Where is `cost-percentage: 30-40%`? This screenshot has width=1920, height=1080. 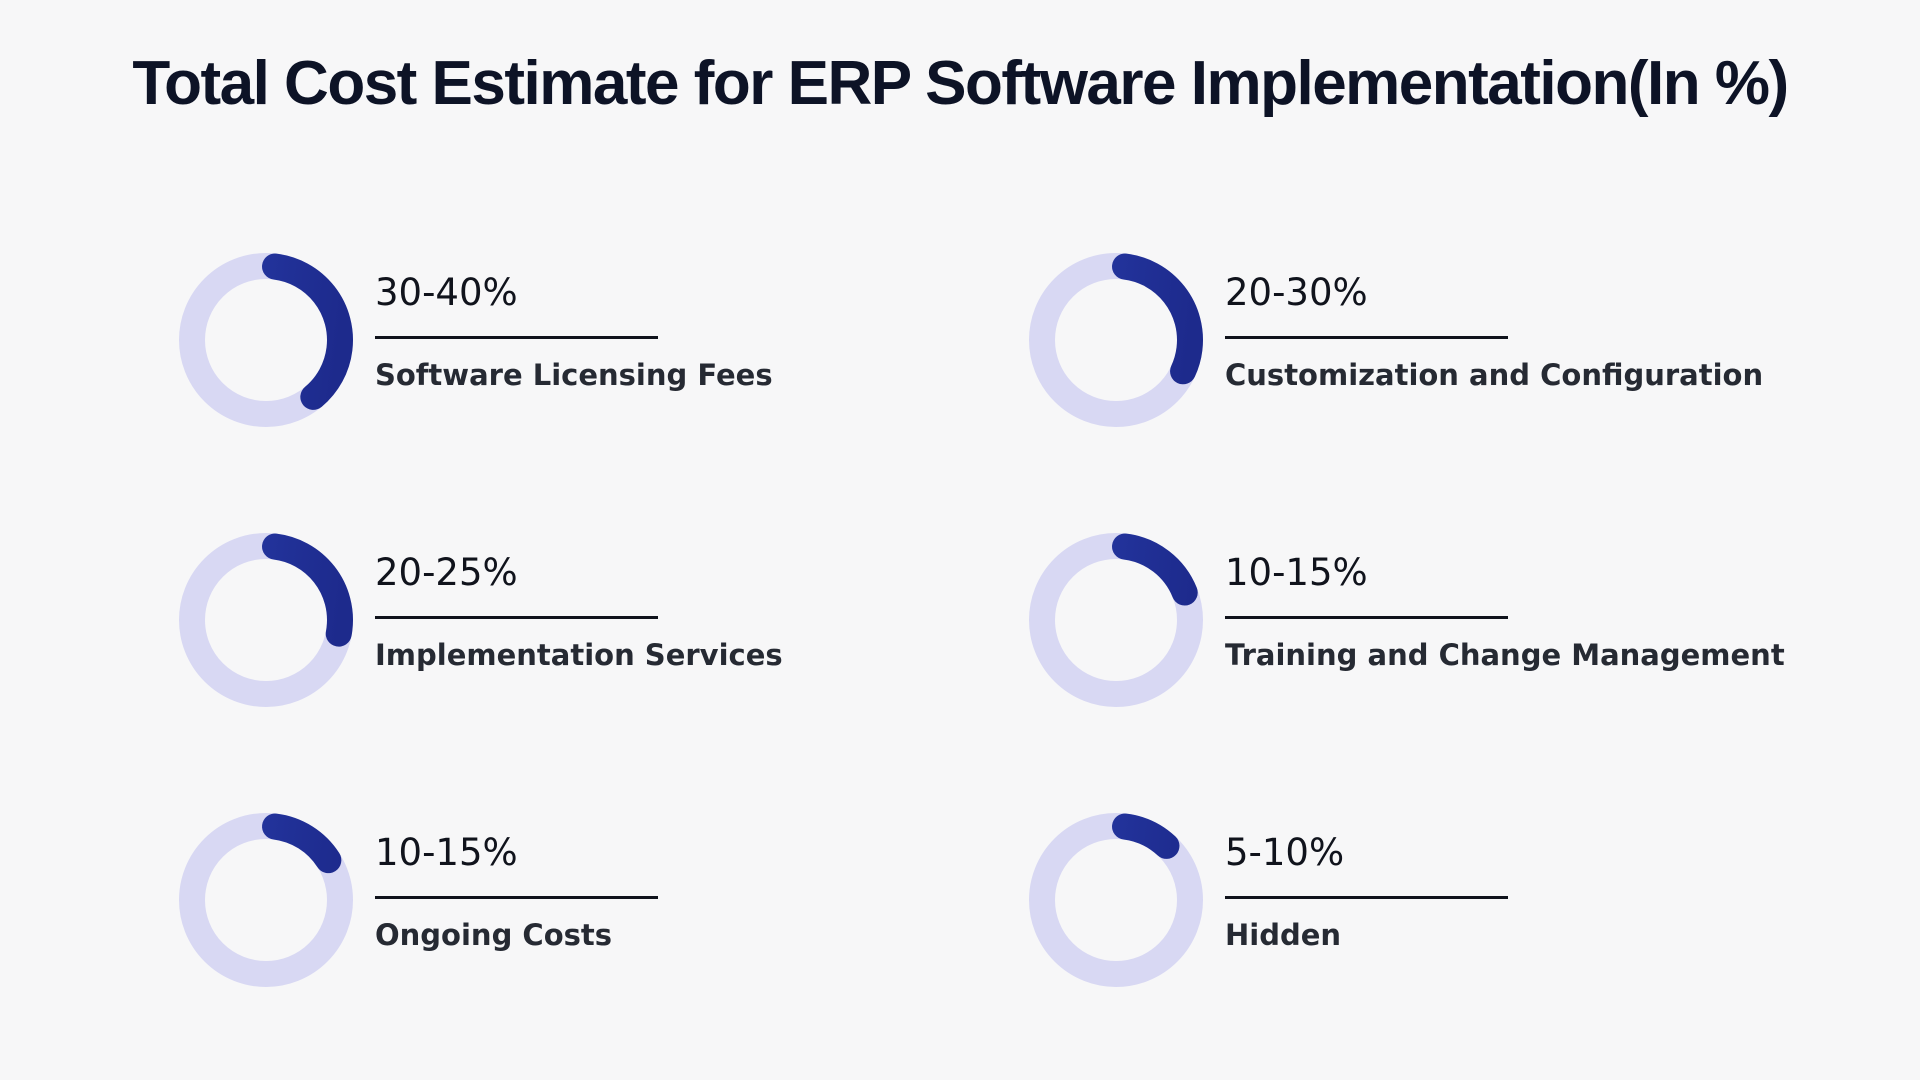
cost-percentage: 30-40% is located at coordinates (446, 292).